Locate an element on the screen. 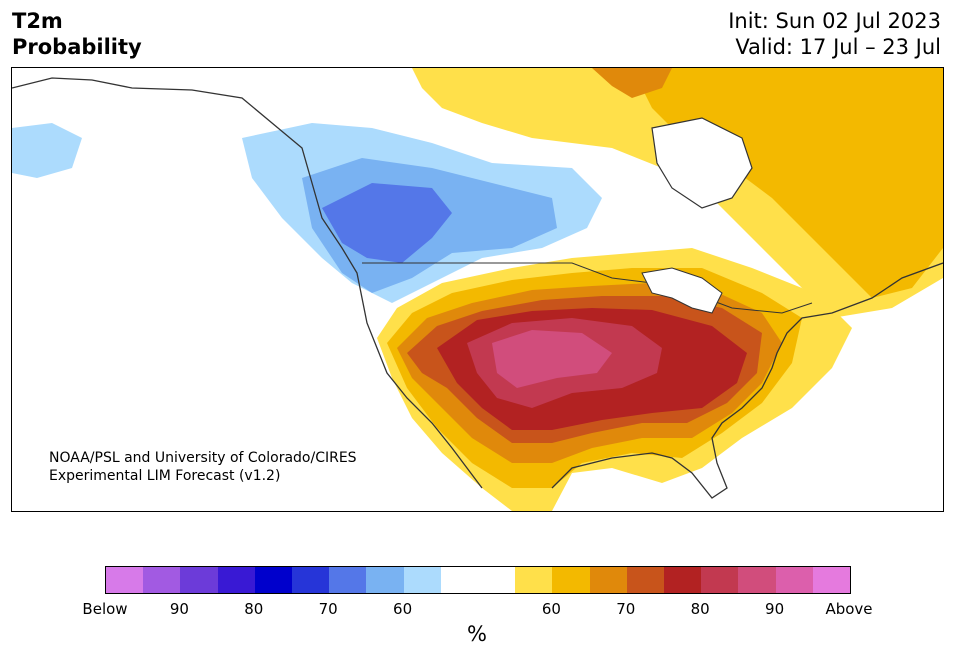  great-lakes is located at coordinates (682, 290).